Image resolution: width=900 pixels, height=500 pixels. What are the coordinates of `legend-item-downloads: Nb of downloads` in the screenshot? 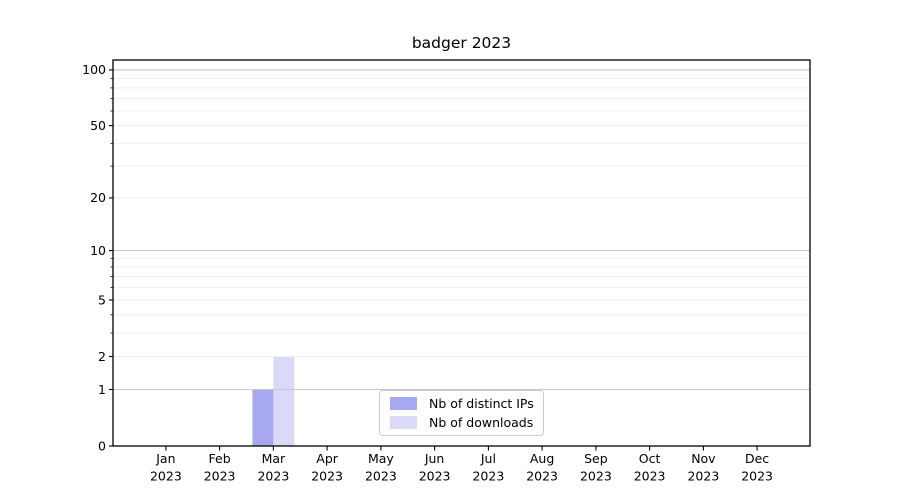 It's located at (461, 422).